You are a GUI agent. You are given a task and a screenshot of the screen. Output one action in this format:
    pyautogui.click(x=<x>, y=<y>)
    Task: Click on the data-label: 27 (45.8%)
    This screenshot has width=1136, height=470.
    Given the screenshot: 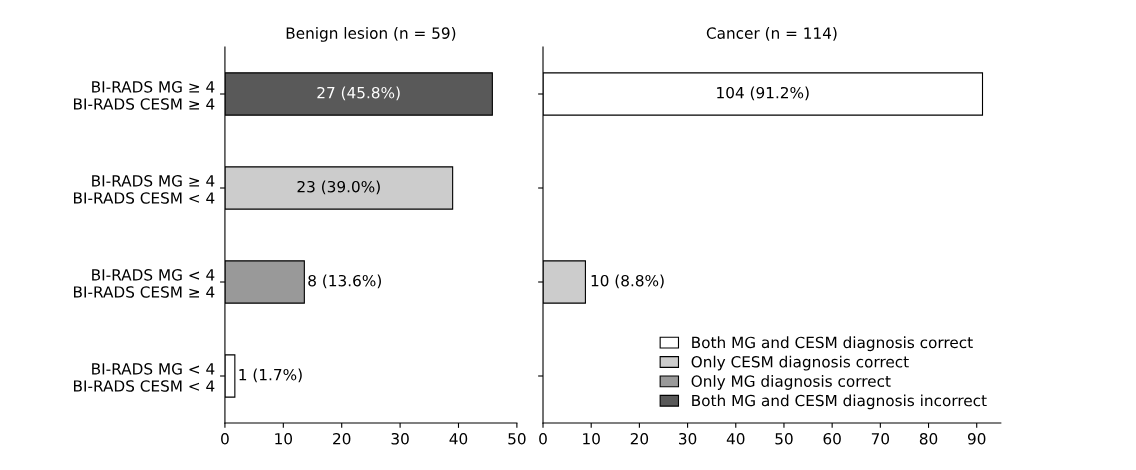 What is the action you would take?
    pyautogui.click(x=358, y=93)
    